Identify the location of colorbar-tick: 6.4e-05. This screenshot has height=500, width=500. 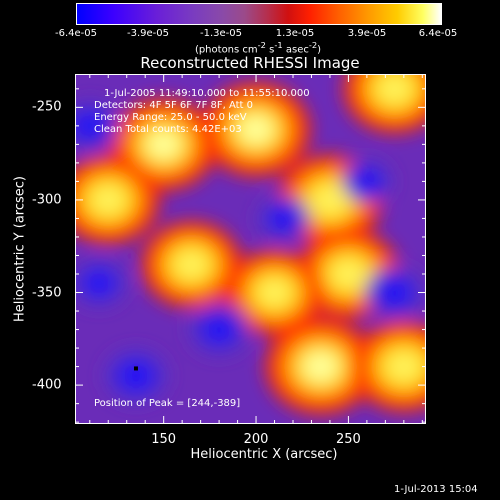
(438, 33).